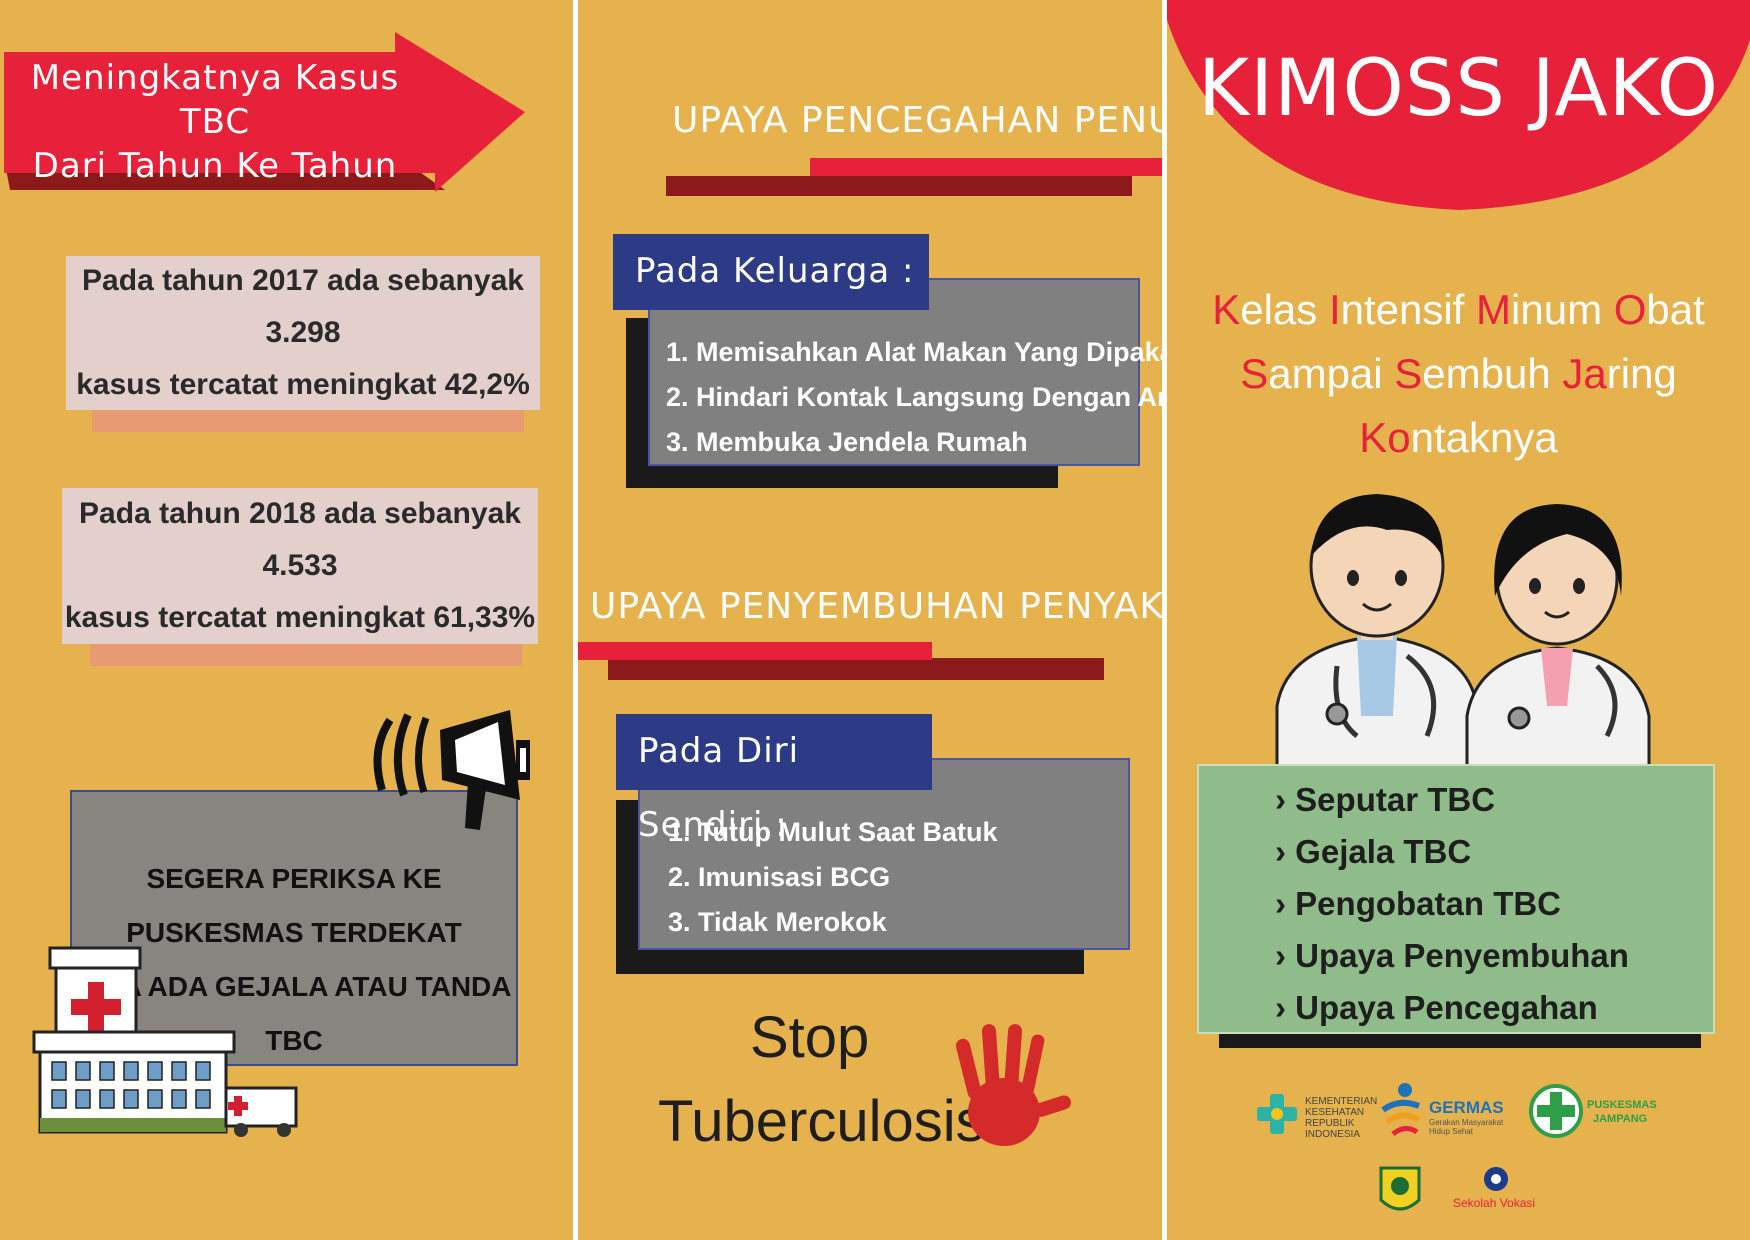 Image resolution: width=1750 pixels, height=1240 pixels. Describe the element at coordinates (914, 352) in the screenshot. I see `family-item-1: 1. Memisahkan Alat Makan Yang Dipakai` at that location.